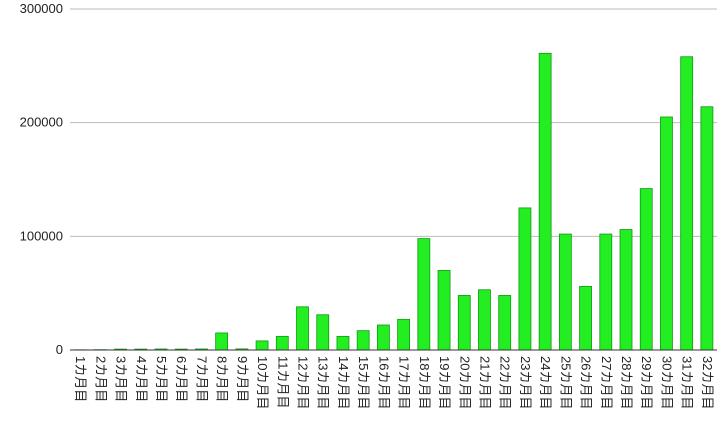 Image resolution: width=727 pixels, height=432 pixels. What do you see at coordinates (242, 379) in the screenshot?
I see `x-tick-label: 9カ月目` at bounding box center [242, 379].